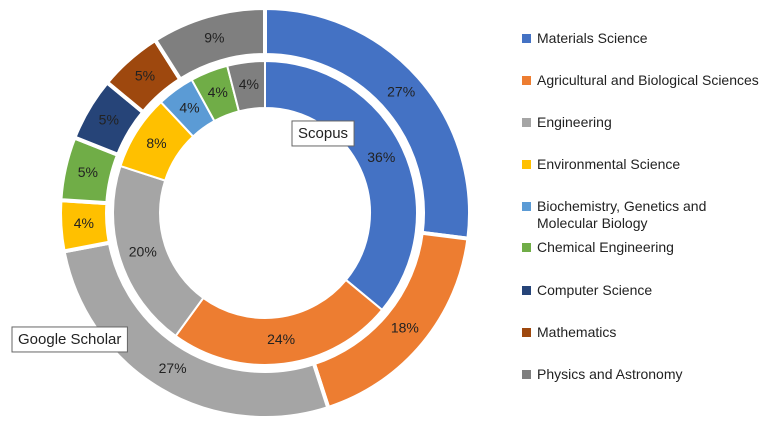 The image size is (782, 421). What do you see at coordinates (381, 157) in the screenshot?
I see `data-label: 36%` at bounding box center [381, 157].